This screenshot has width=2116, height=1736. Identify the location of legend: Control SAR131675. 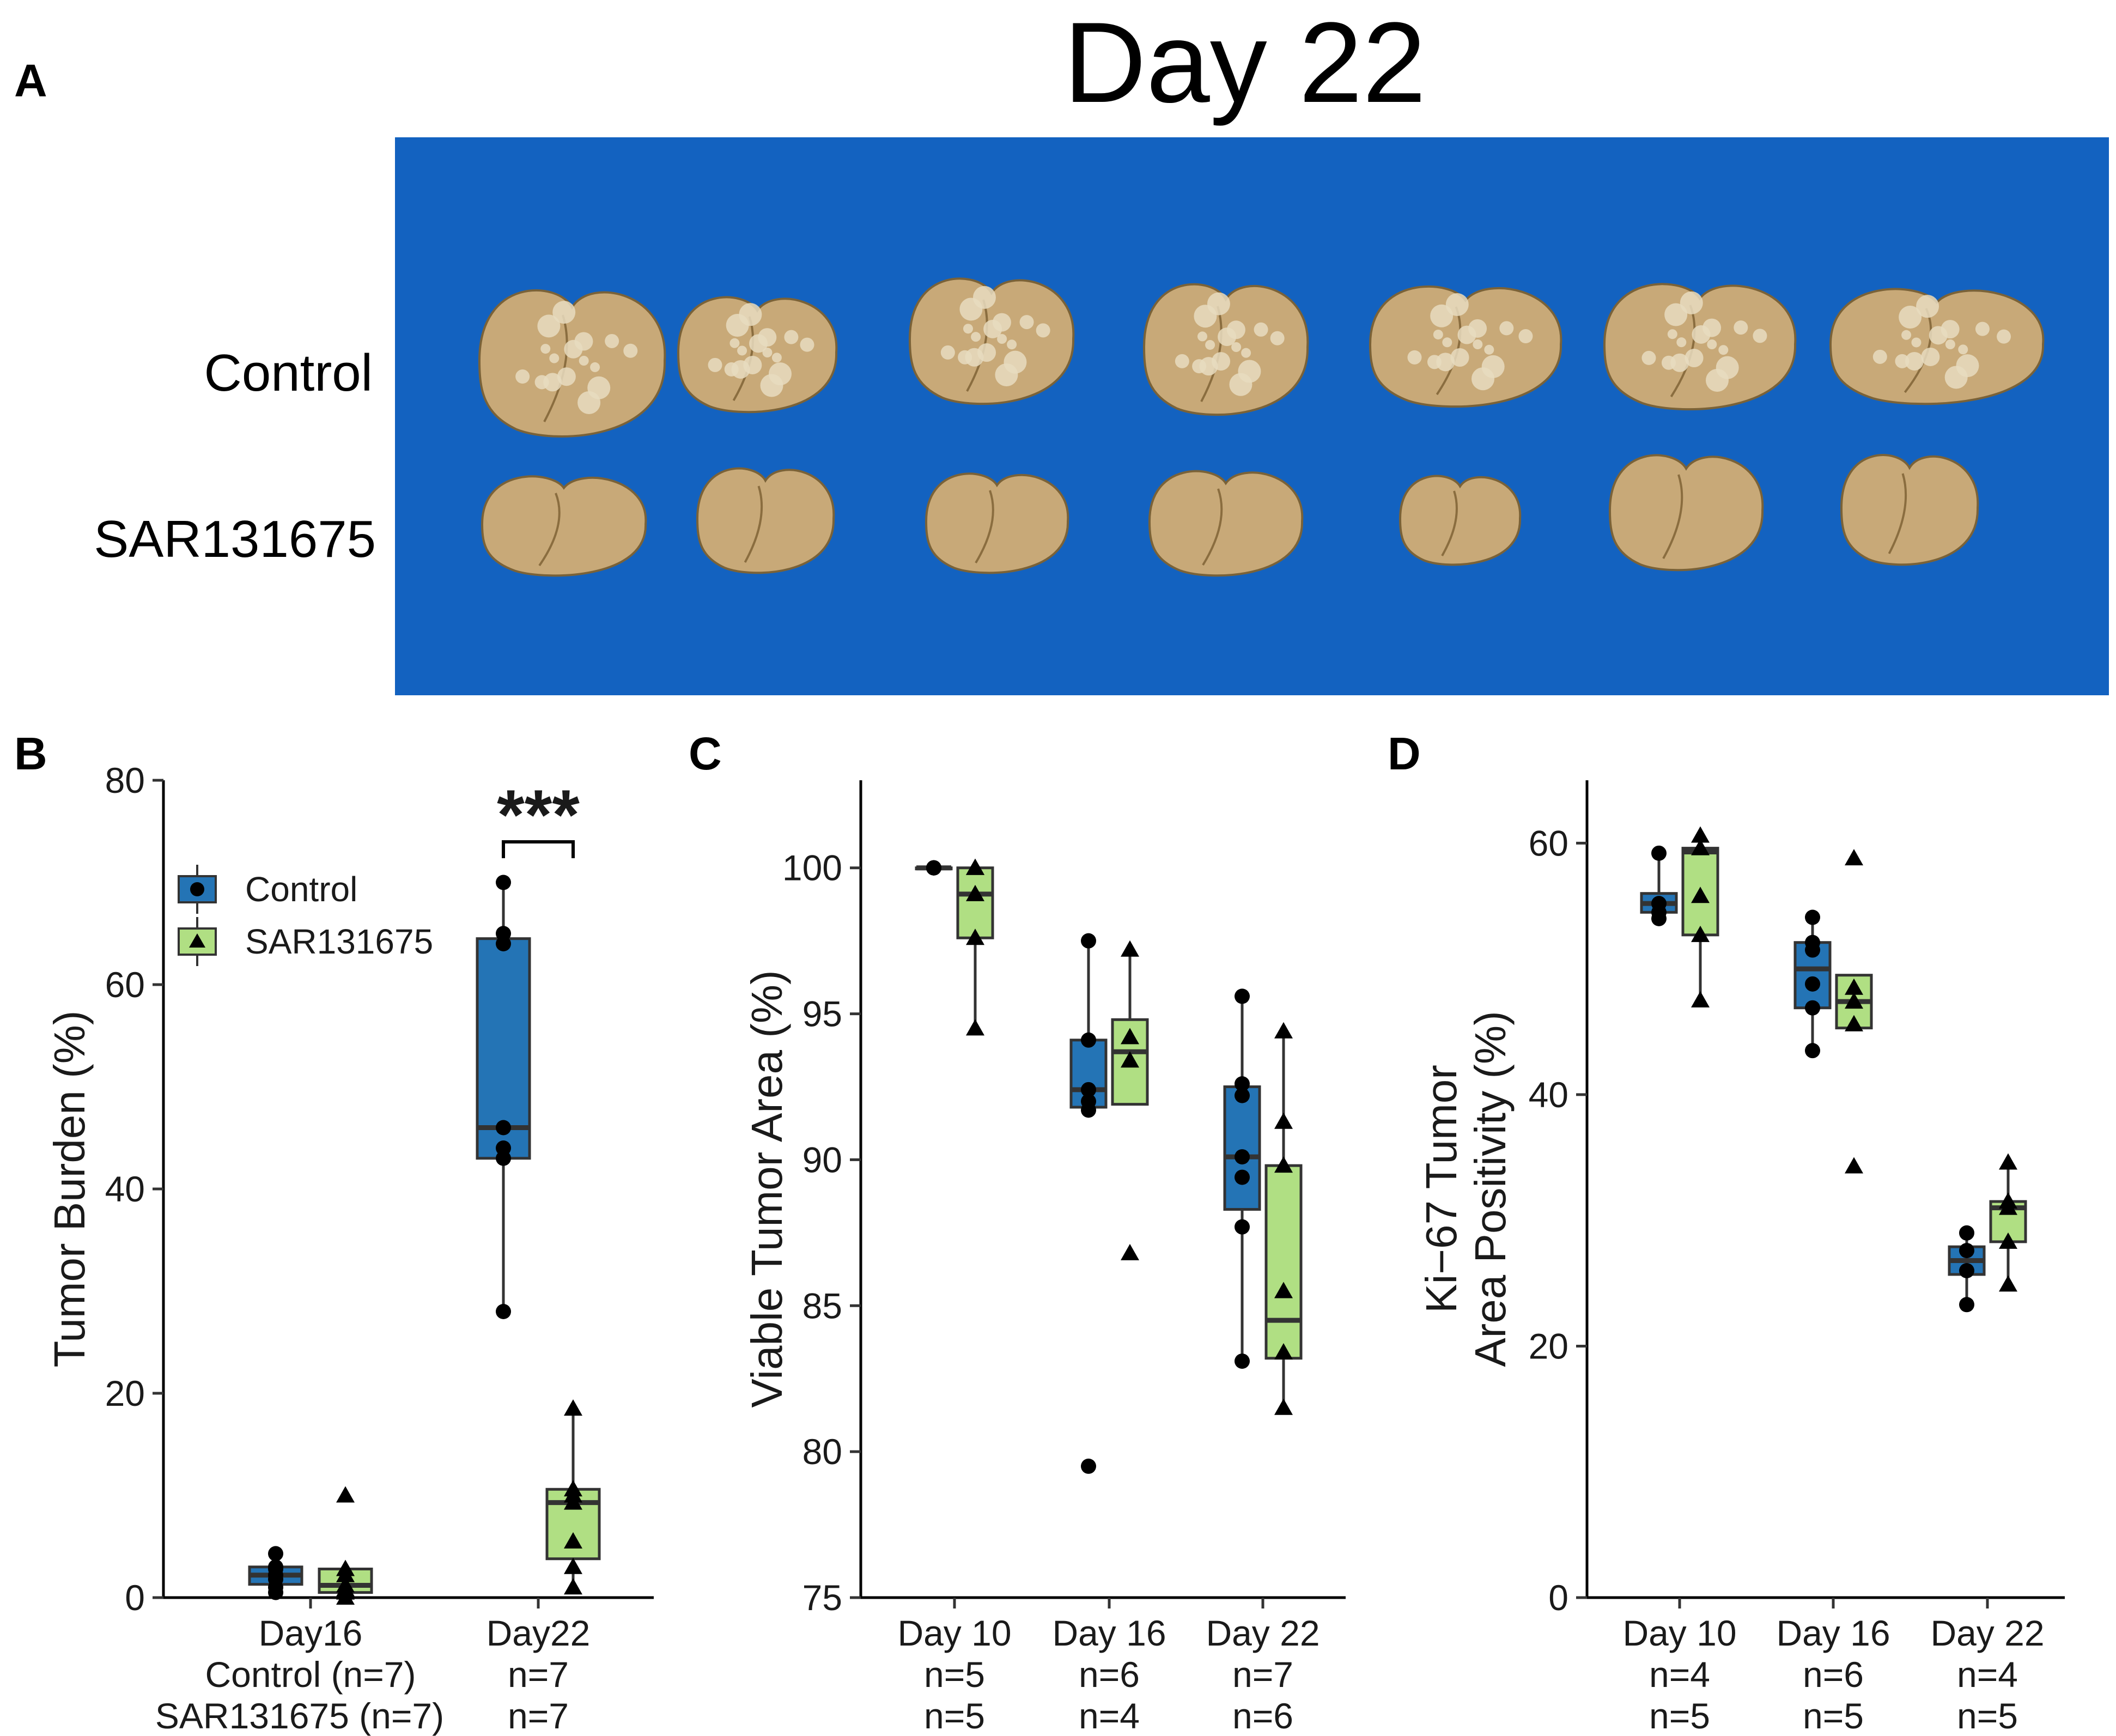
(305, 915).